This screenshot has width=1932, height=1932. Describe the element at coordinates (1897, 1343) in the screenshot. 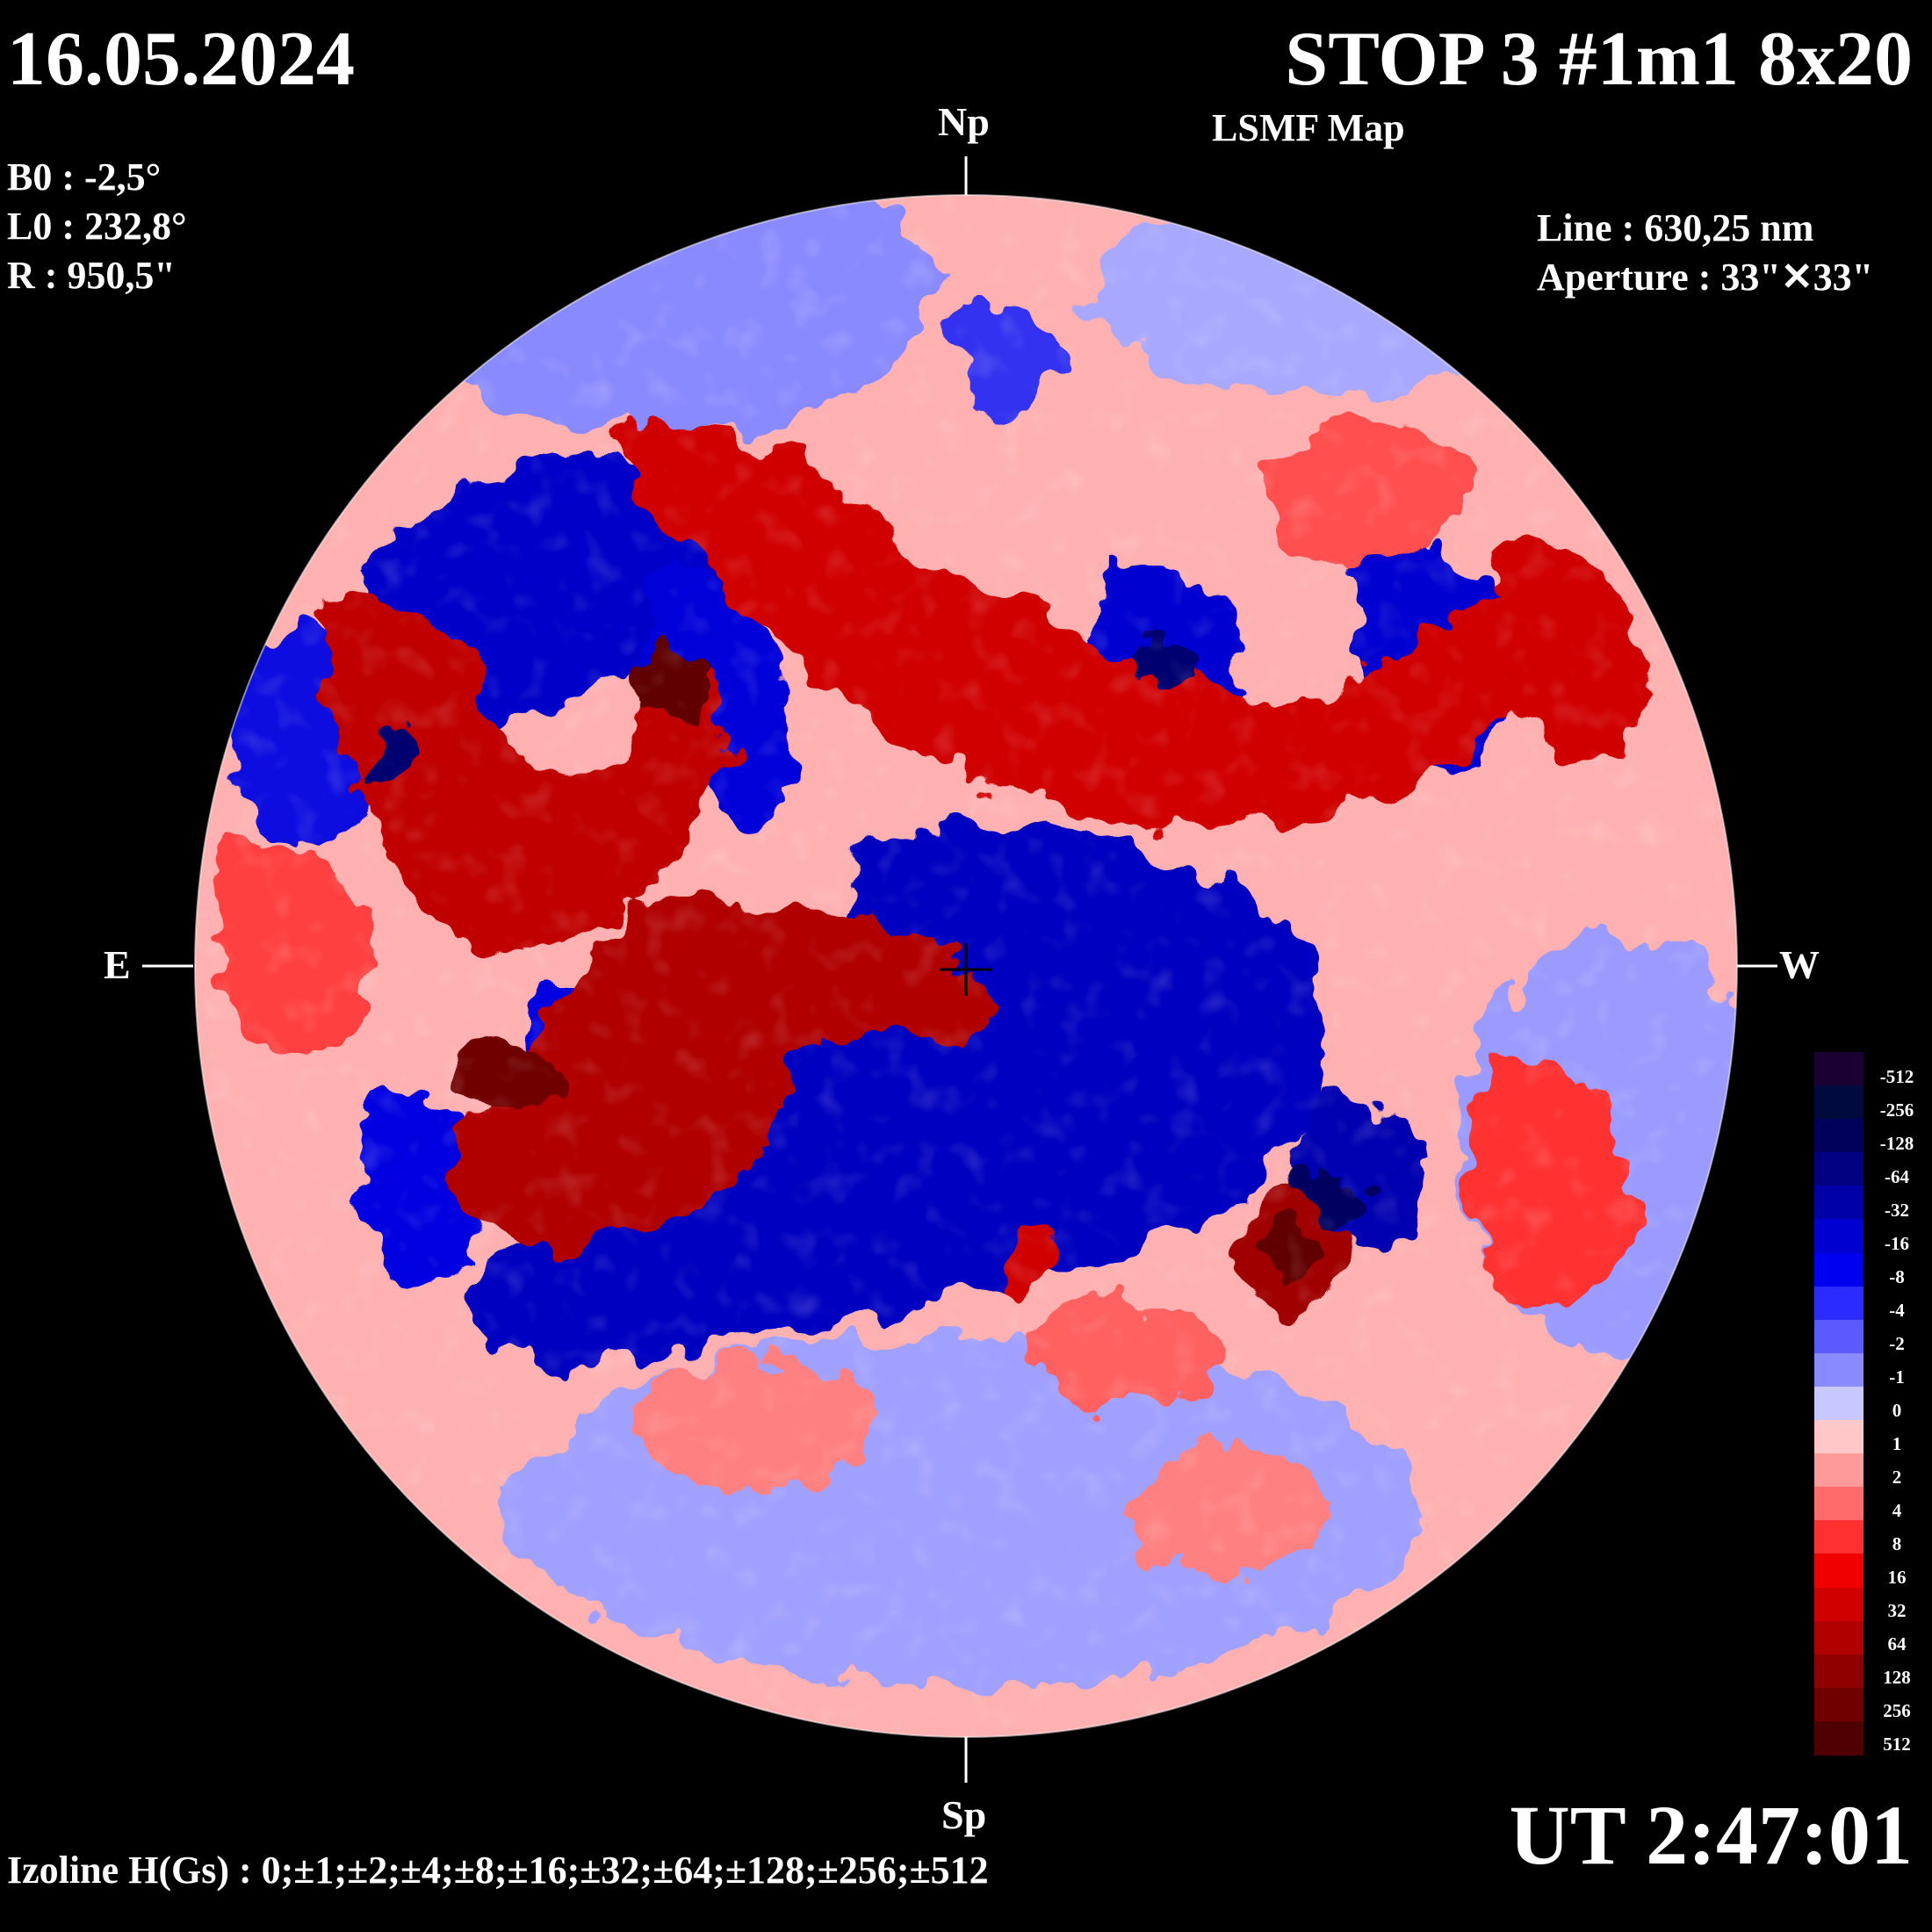

I see `legend-label: -2` at that location.